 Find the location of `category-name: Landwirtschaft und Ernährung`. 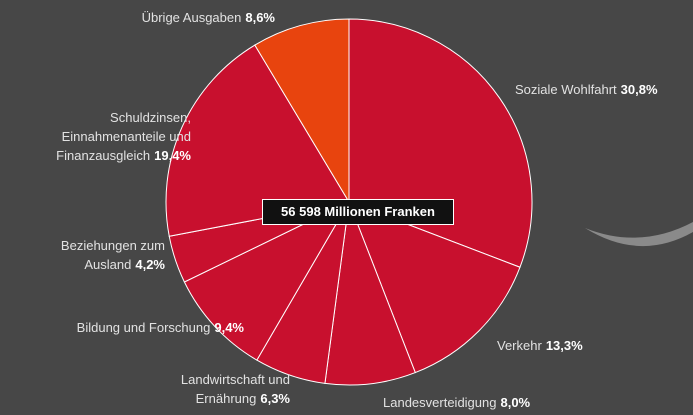

category-name: Landwirtschaft und Ernährung is located at coordinates (235, 389).